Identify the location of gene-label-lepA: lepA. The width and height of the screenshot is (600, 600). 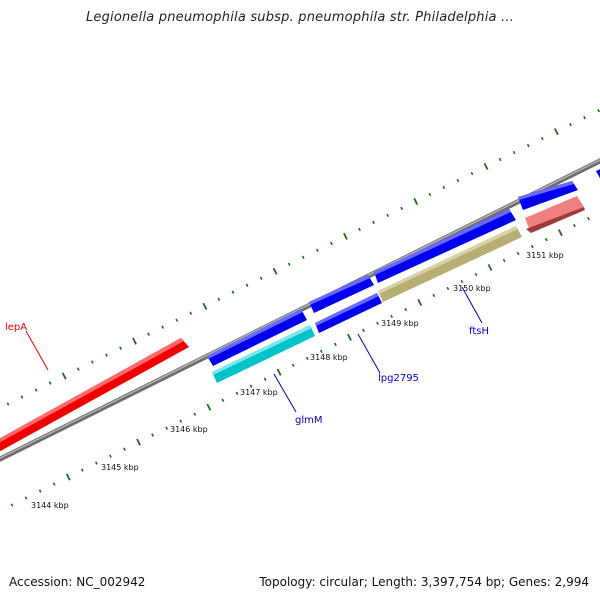
(16, 327).